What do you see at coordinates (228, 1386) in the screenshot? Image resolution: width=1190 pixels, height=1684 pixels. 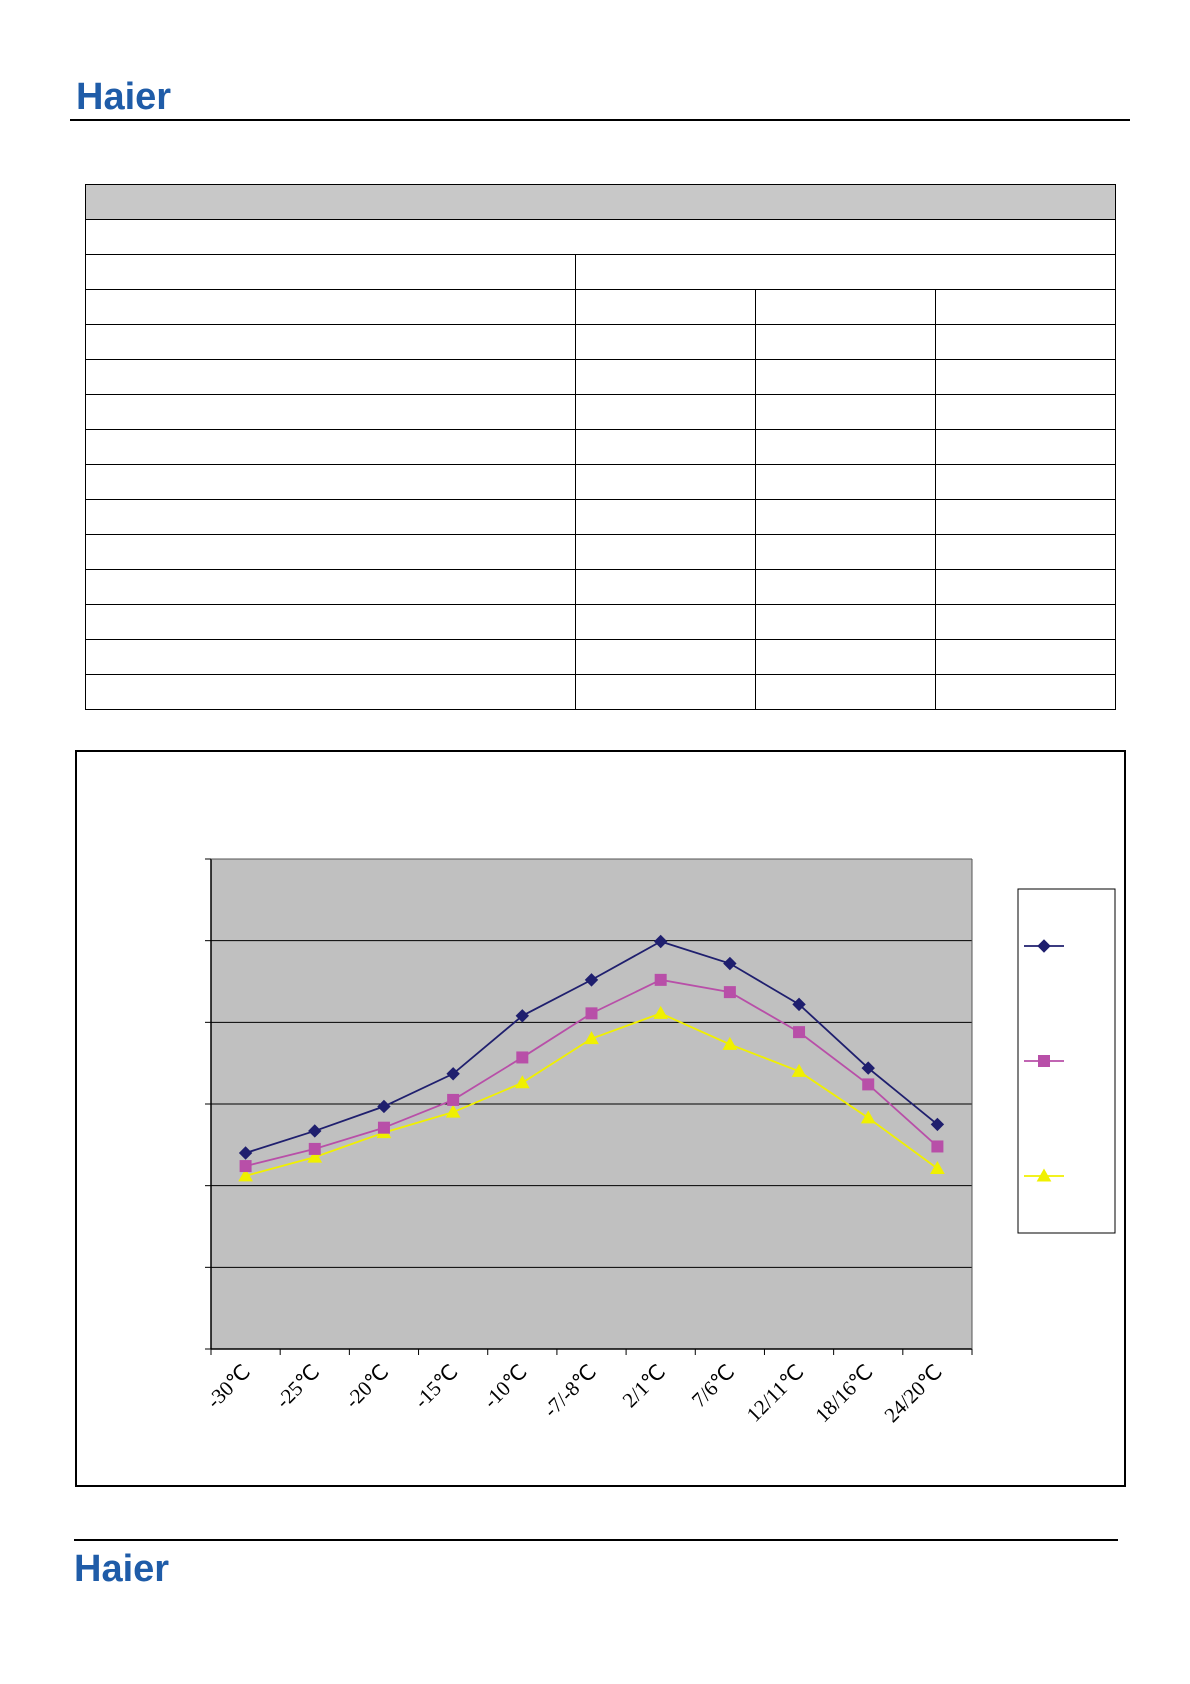 I see `x-tick-label: -30℃` at bounding box center [228, 1386].